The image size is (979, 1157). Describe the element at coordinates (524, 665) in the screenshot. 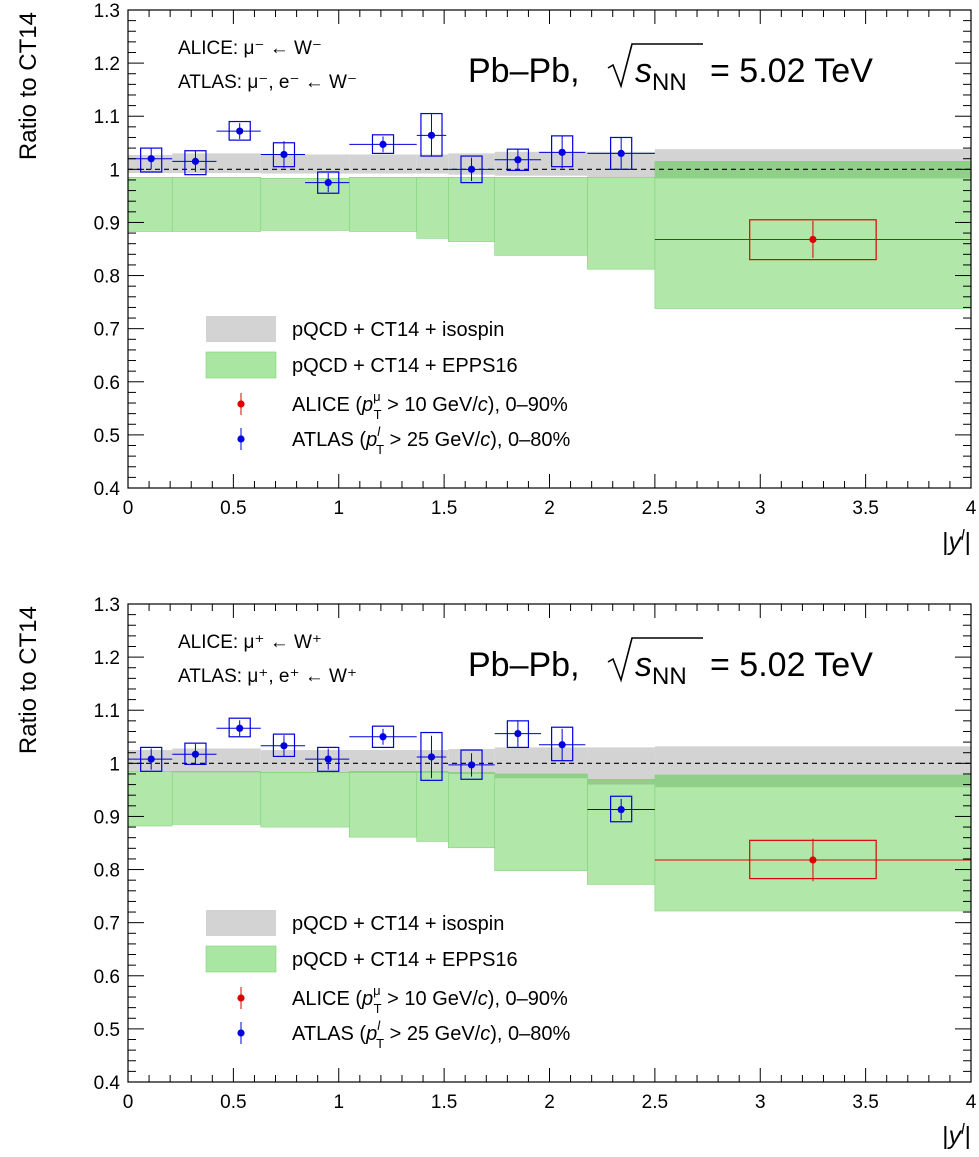

I see `system-label: Pb–Pb,` at that location.